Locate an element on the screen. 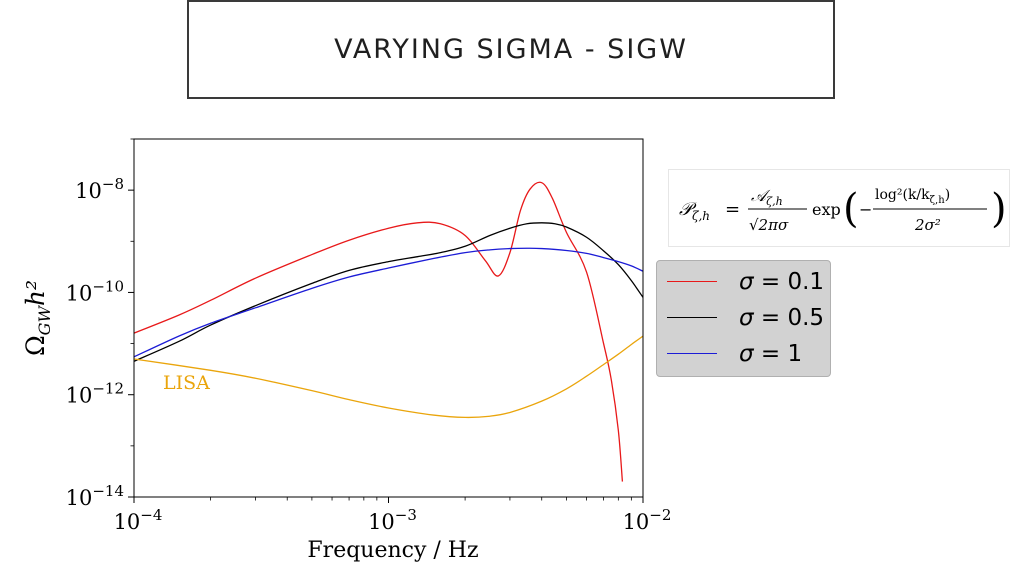  y-axis-label-tail: h² is located at coordinates (35, 293).